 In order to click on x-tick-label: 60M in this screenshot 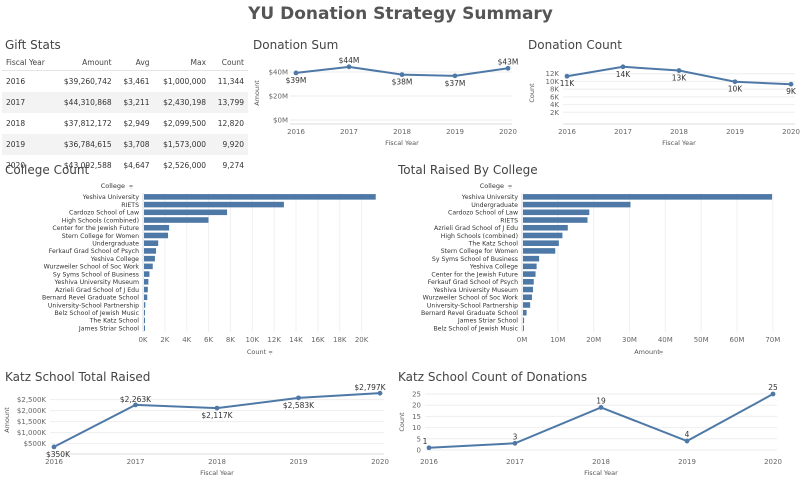, I will do `click(737, 340)`.